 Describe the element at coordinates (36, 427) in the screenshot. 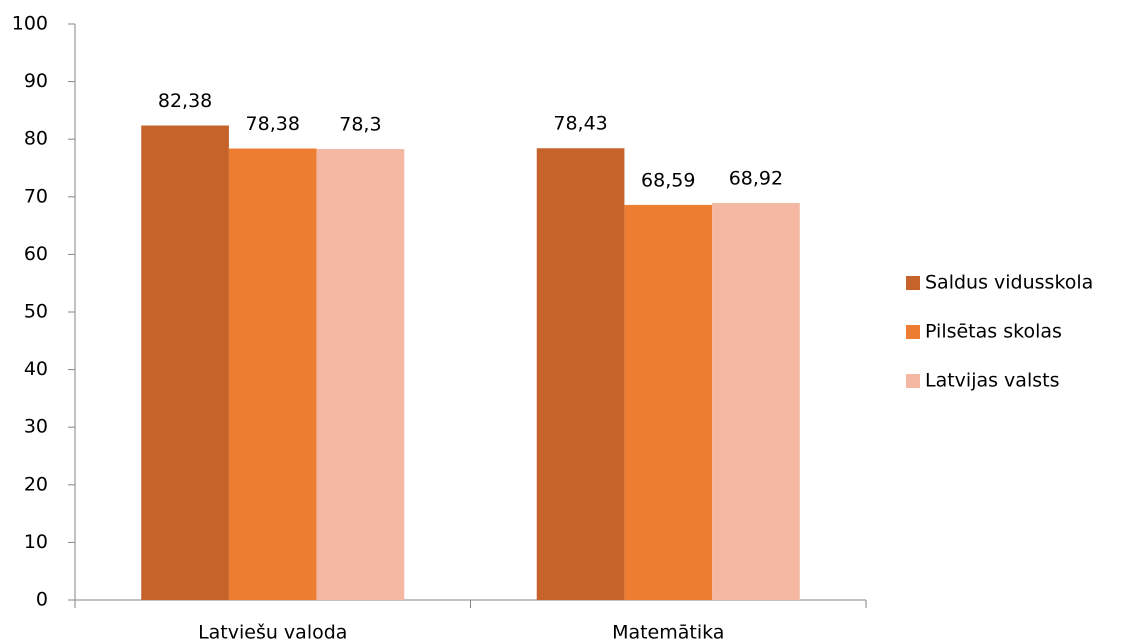

I see `y-tick-label: 30` at that location.